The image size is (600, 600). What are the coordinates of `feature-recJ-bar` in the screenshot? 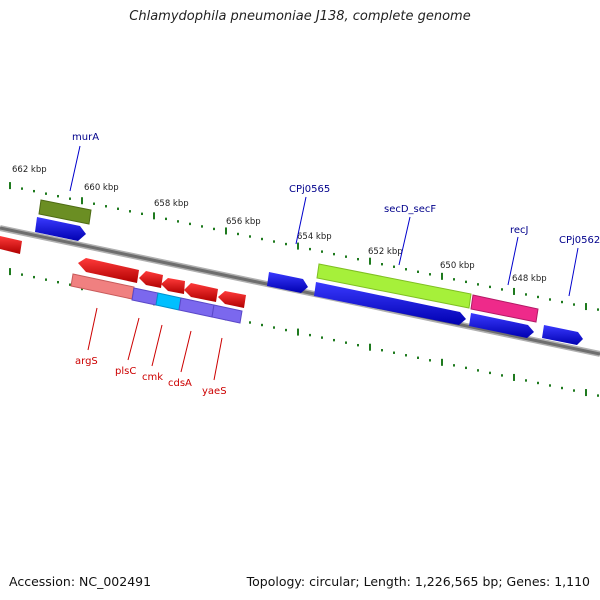 It's located at (504, 308).